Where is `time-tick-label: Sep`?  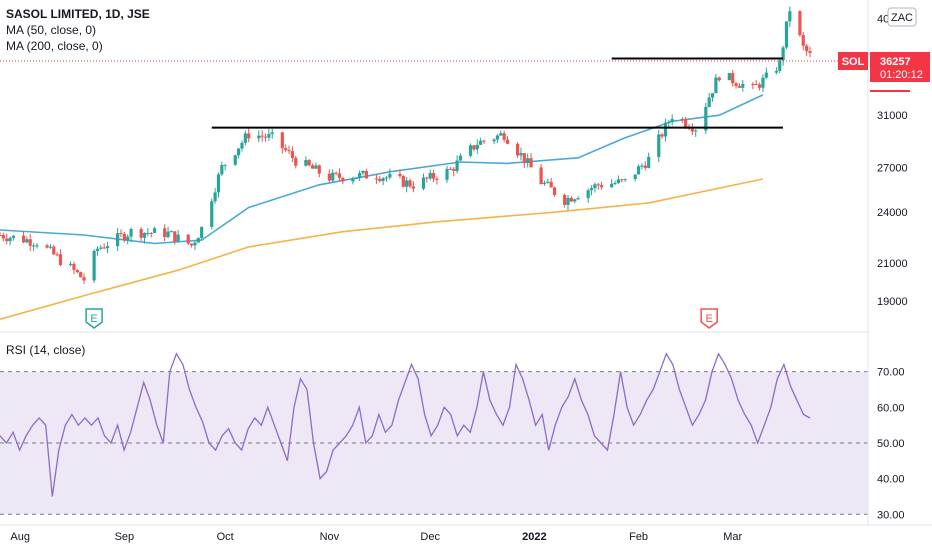 time-tick-label: Sep is located at coordinates (125, 537).